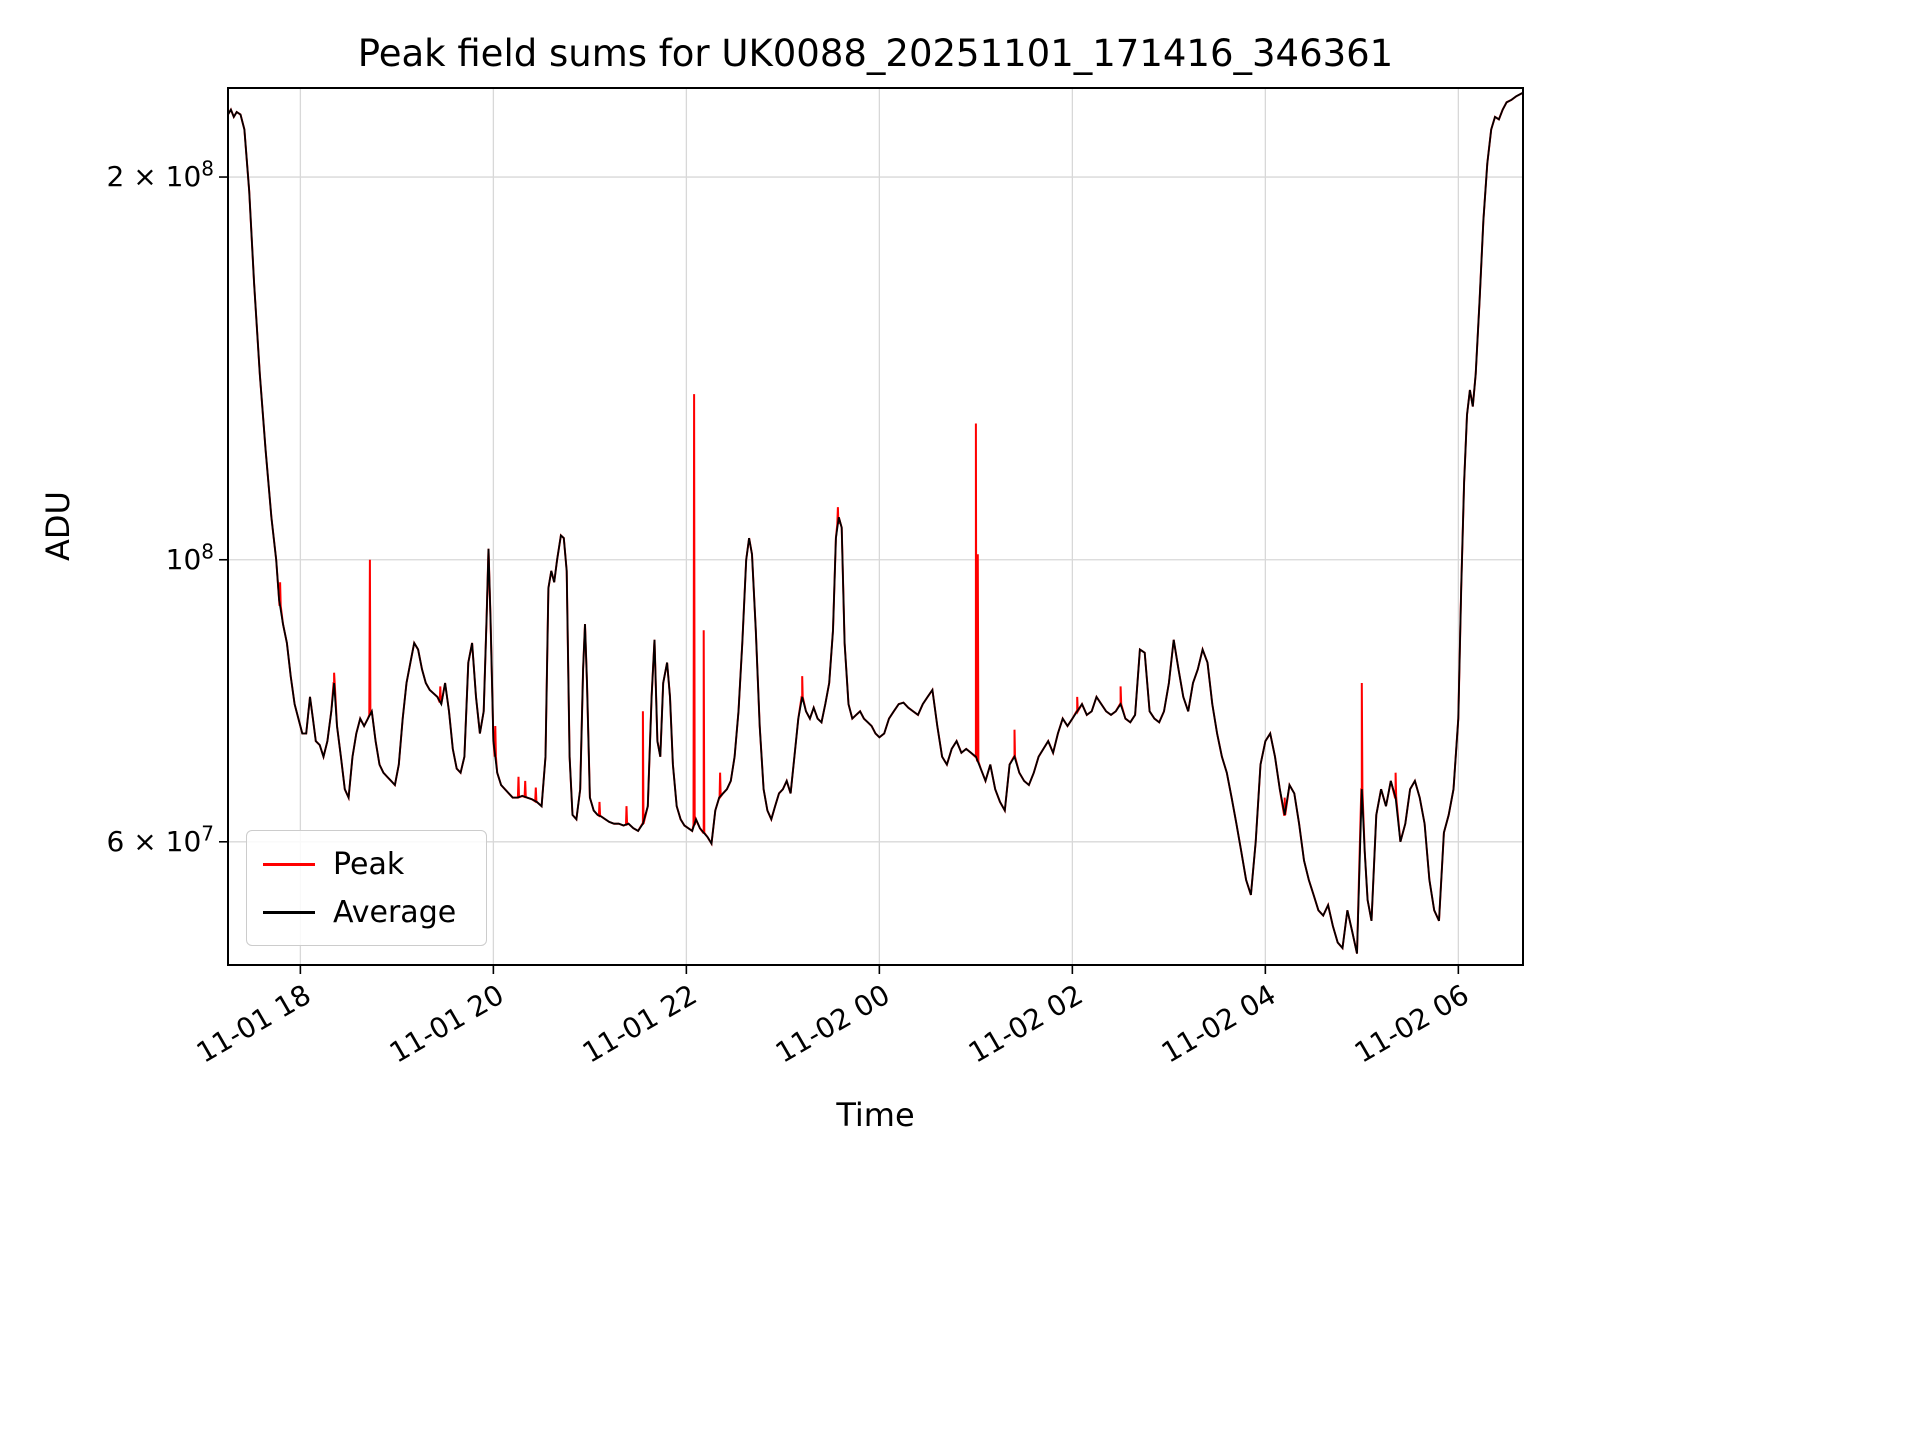 Image resolution: width=1920 pixels, height=1440 pixels. I want to click on average-line-swatch, so click(289, 912).